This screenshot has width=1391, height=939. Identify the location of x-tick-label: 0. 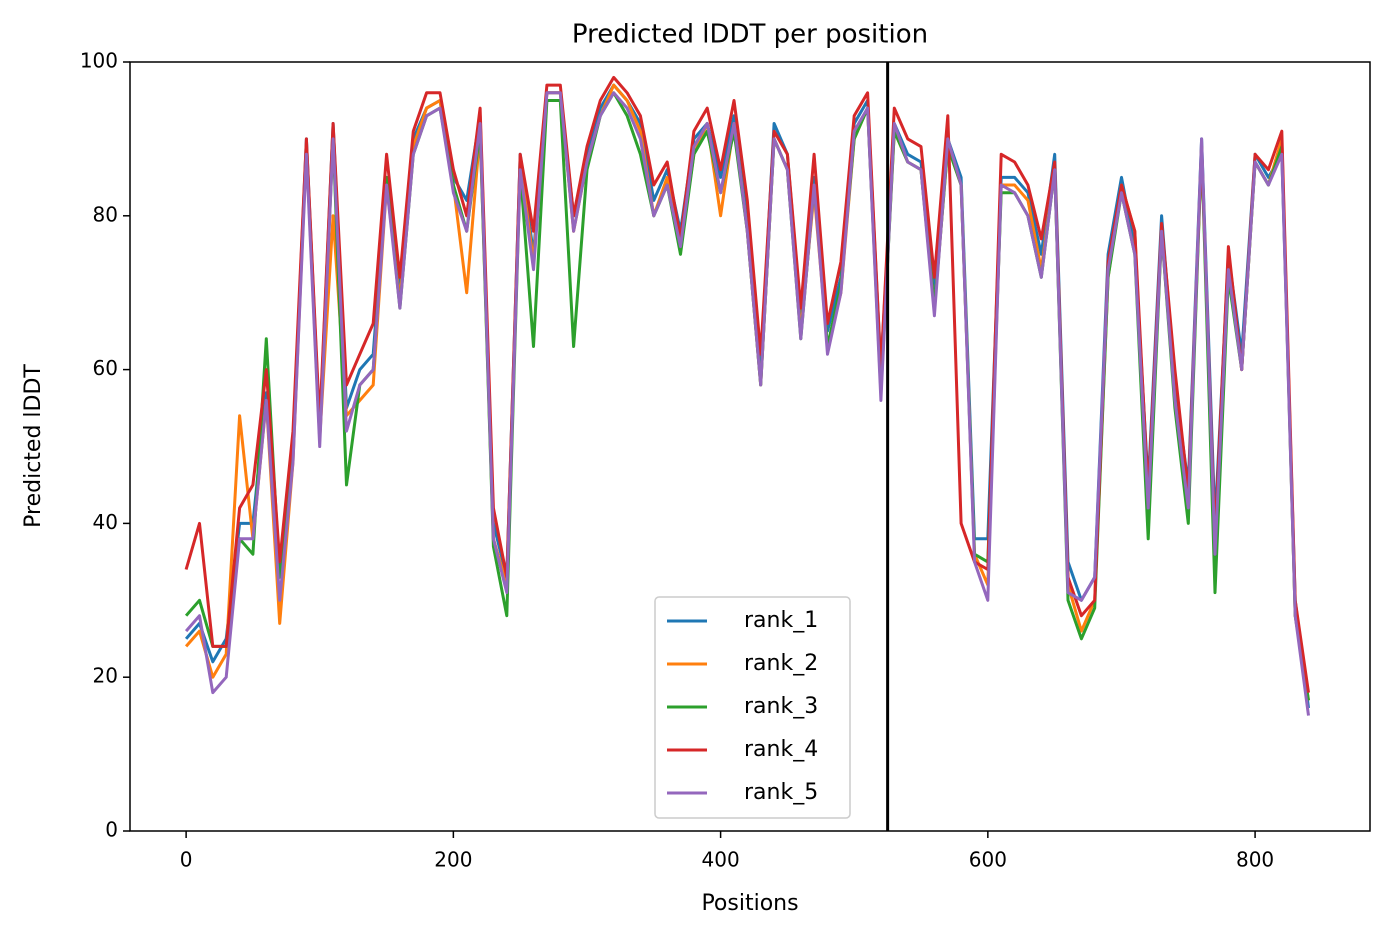
(186, 860).